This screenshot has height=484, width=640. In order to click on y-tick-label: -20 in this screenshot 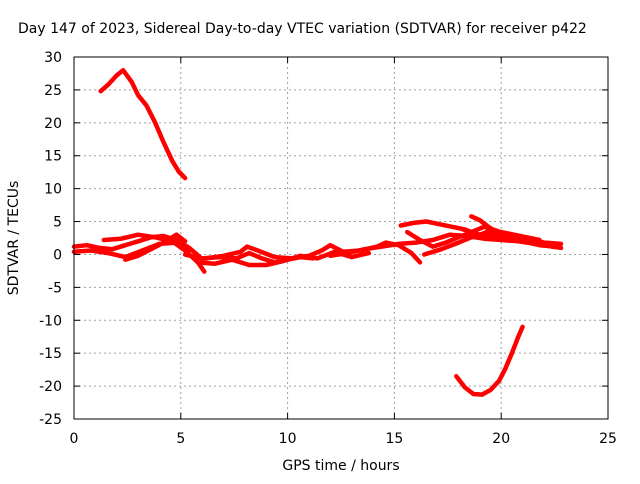, I will do `click(50, 387)`.